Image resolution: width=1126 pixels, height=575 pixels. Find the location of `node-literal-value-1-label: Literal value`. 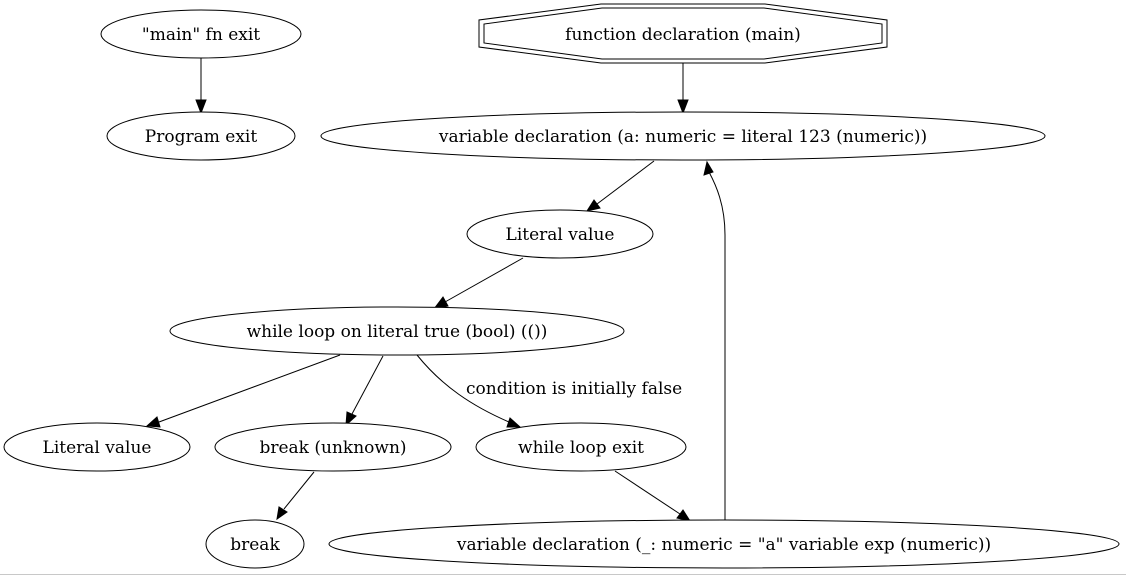

node-literal-value-1-label: Literal value is located at coordinates (560, 235).